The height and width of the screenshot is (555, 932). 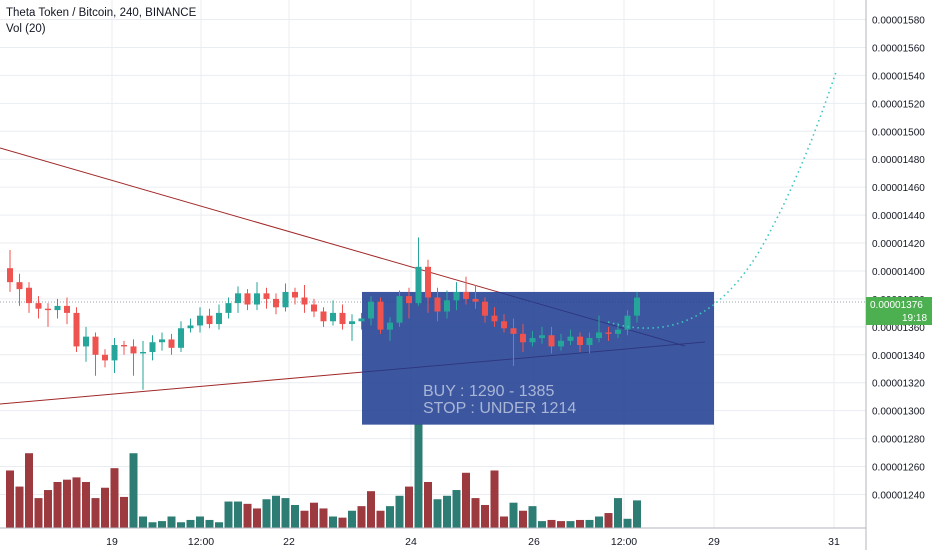 What do you see at coordinates (898, 132) in the screenshot?
I see `y-tick-label: 0.00001500` at bounding box center [898, 132].